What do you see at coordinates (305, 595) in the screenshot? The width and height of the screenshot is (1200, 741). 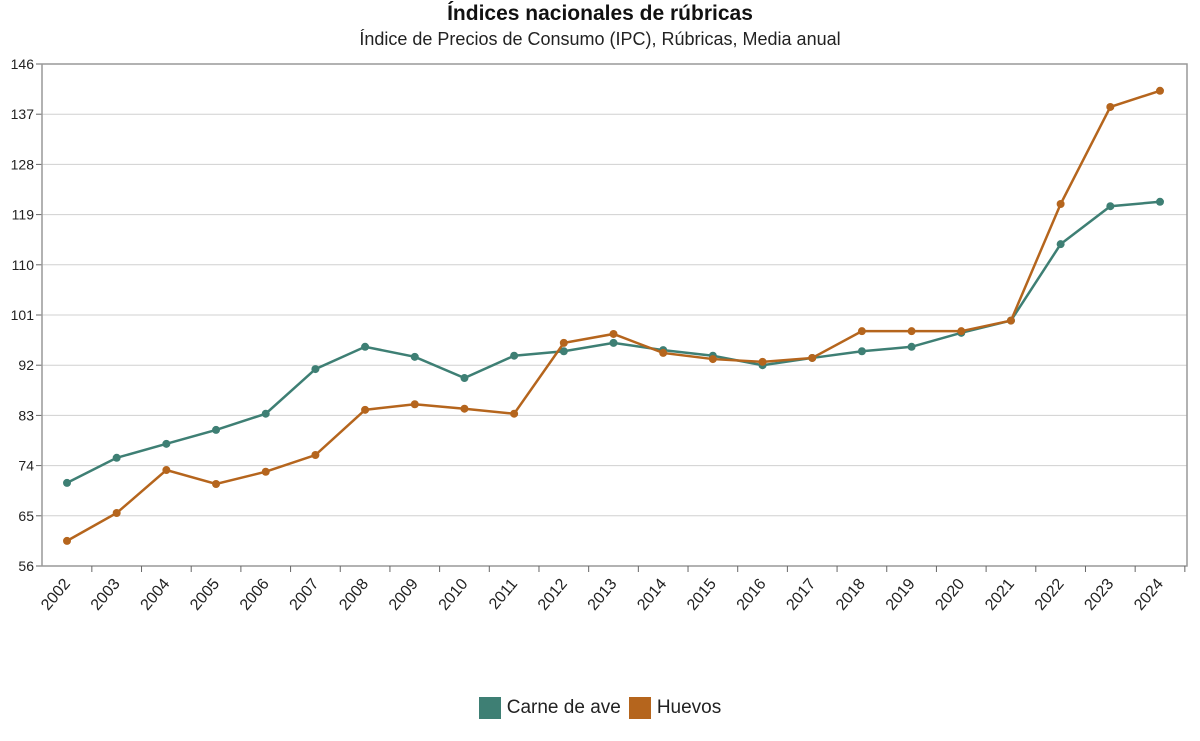 I see `x-tick-label: 2007` at bounding box center [305, 595].